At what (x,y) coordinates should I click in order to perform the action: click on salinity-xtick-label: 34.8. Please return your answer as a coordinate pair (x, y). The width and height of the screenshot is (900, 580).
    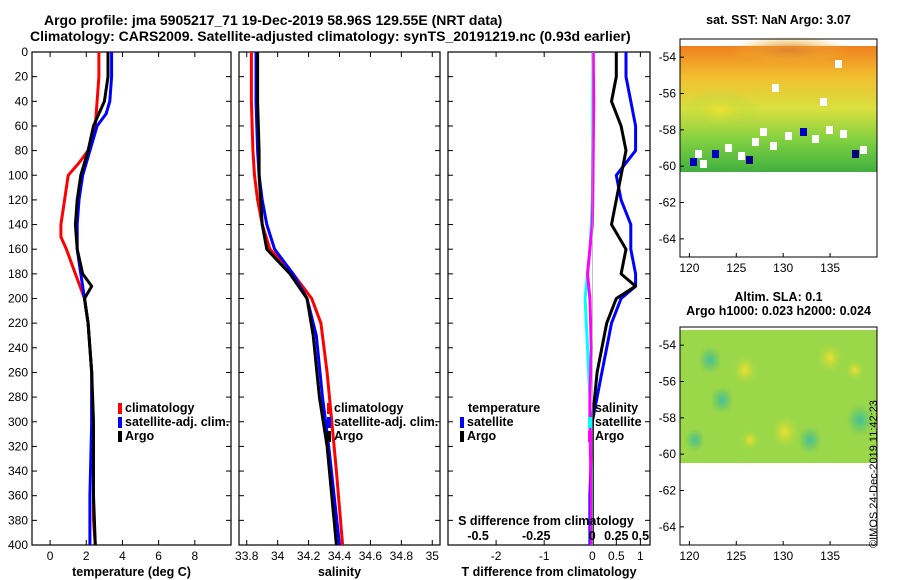
    Looking at the image, I should click on (402, 556).